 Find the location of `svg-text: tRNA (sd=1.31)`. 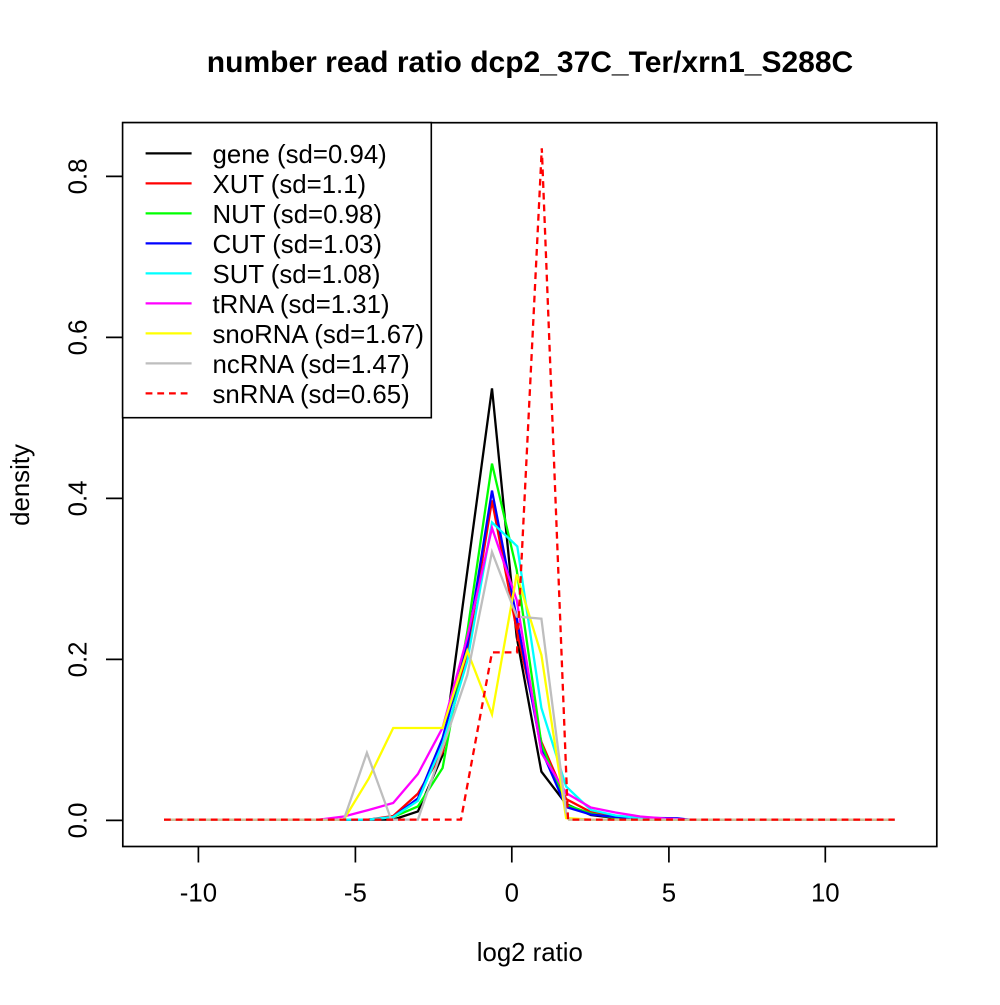

svg-text: tRNA (sd=1.31) is located at coordinates (301, 305).